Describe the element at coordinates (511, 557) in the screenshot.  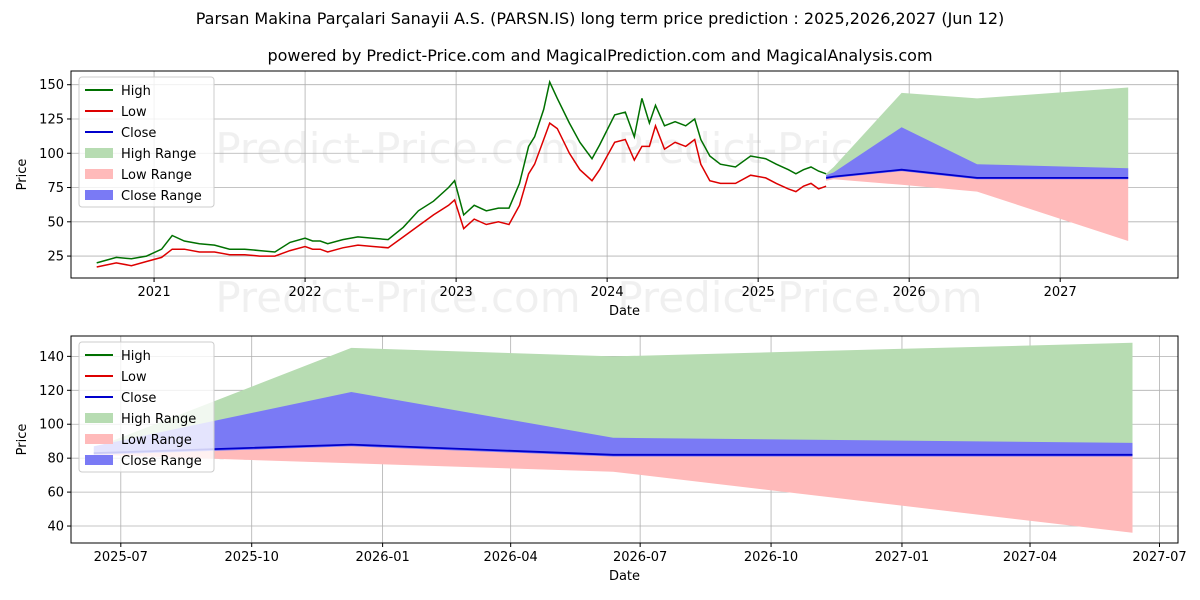
I see `x-tick-label: 2026-04` at that location.